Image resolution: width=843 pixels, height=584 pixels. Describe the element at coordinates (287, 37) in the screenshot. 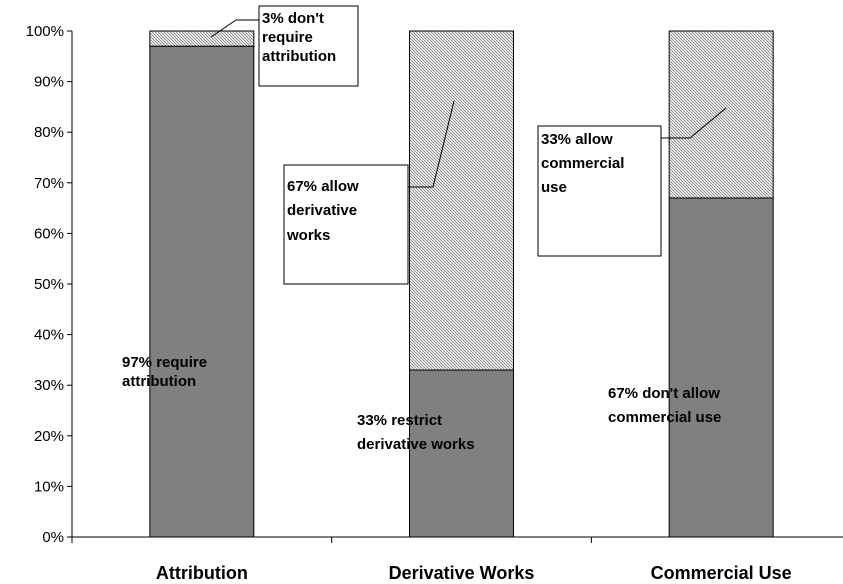

I see `annotation-attribution-top-line-2: require` at that location.